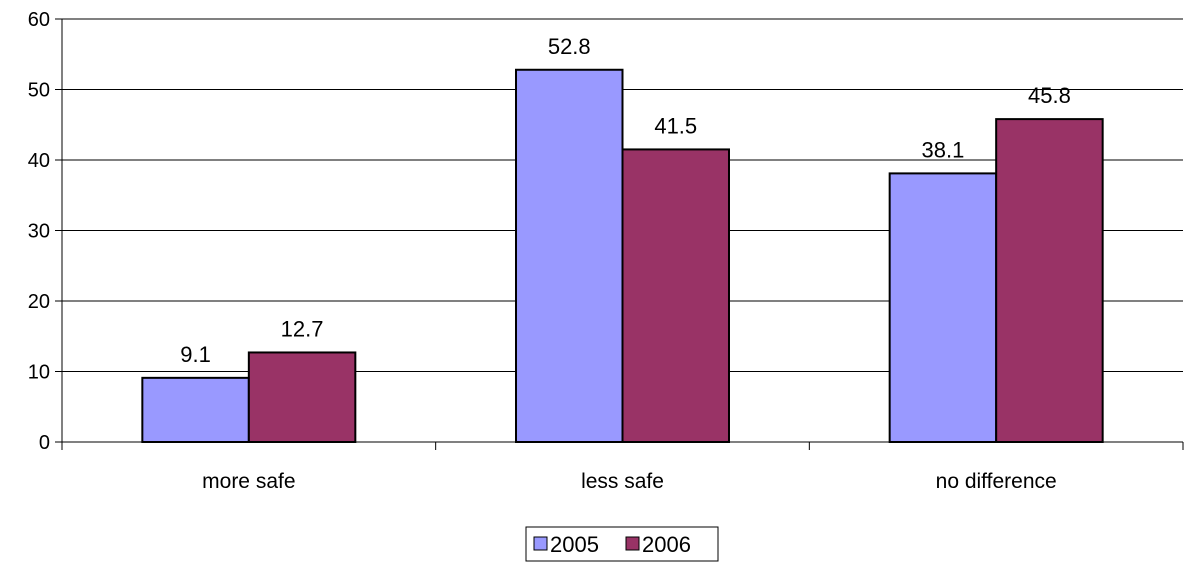 The width and height of the screenshot is (1185, 562). I want to click on y-tick-label: 60, so click(39, 20).